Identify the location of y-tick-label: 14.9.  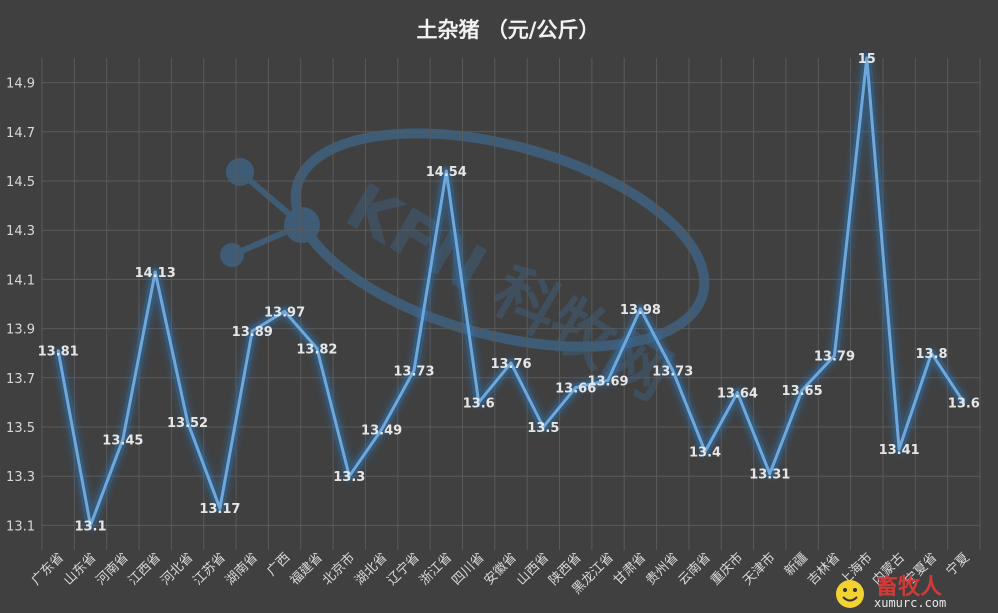
(20, 84).